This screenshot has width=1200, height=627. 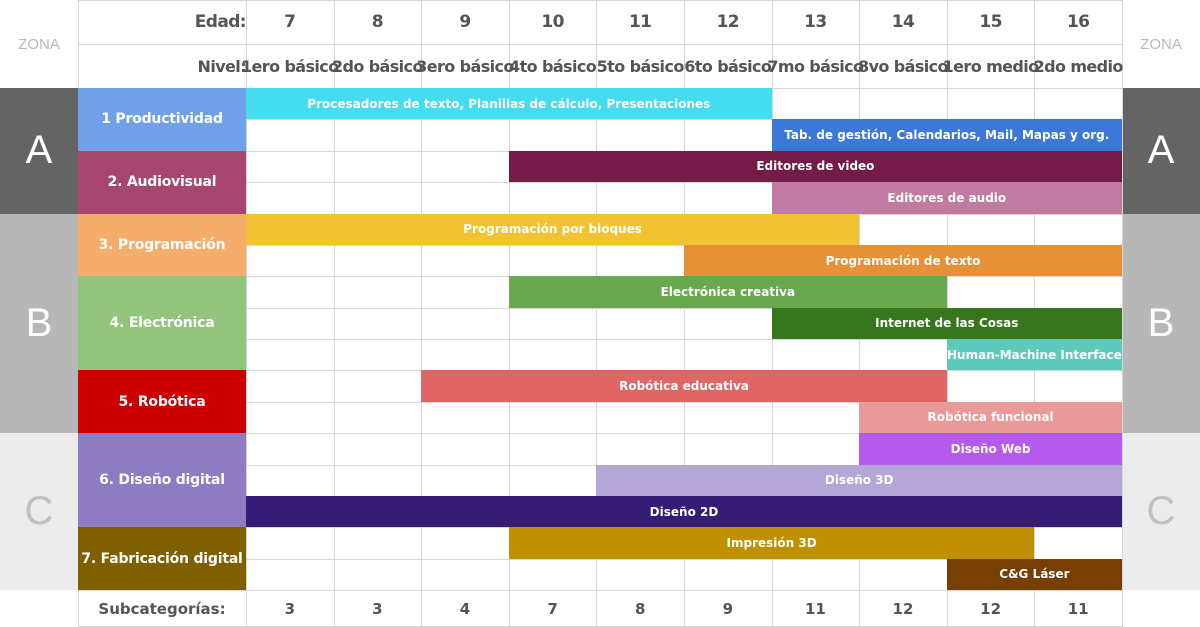 I want to click on subcategory-count: 4, so click(x=465, y=608).